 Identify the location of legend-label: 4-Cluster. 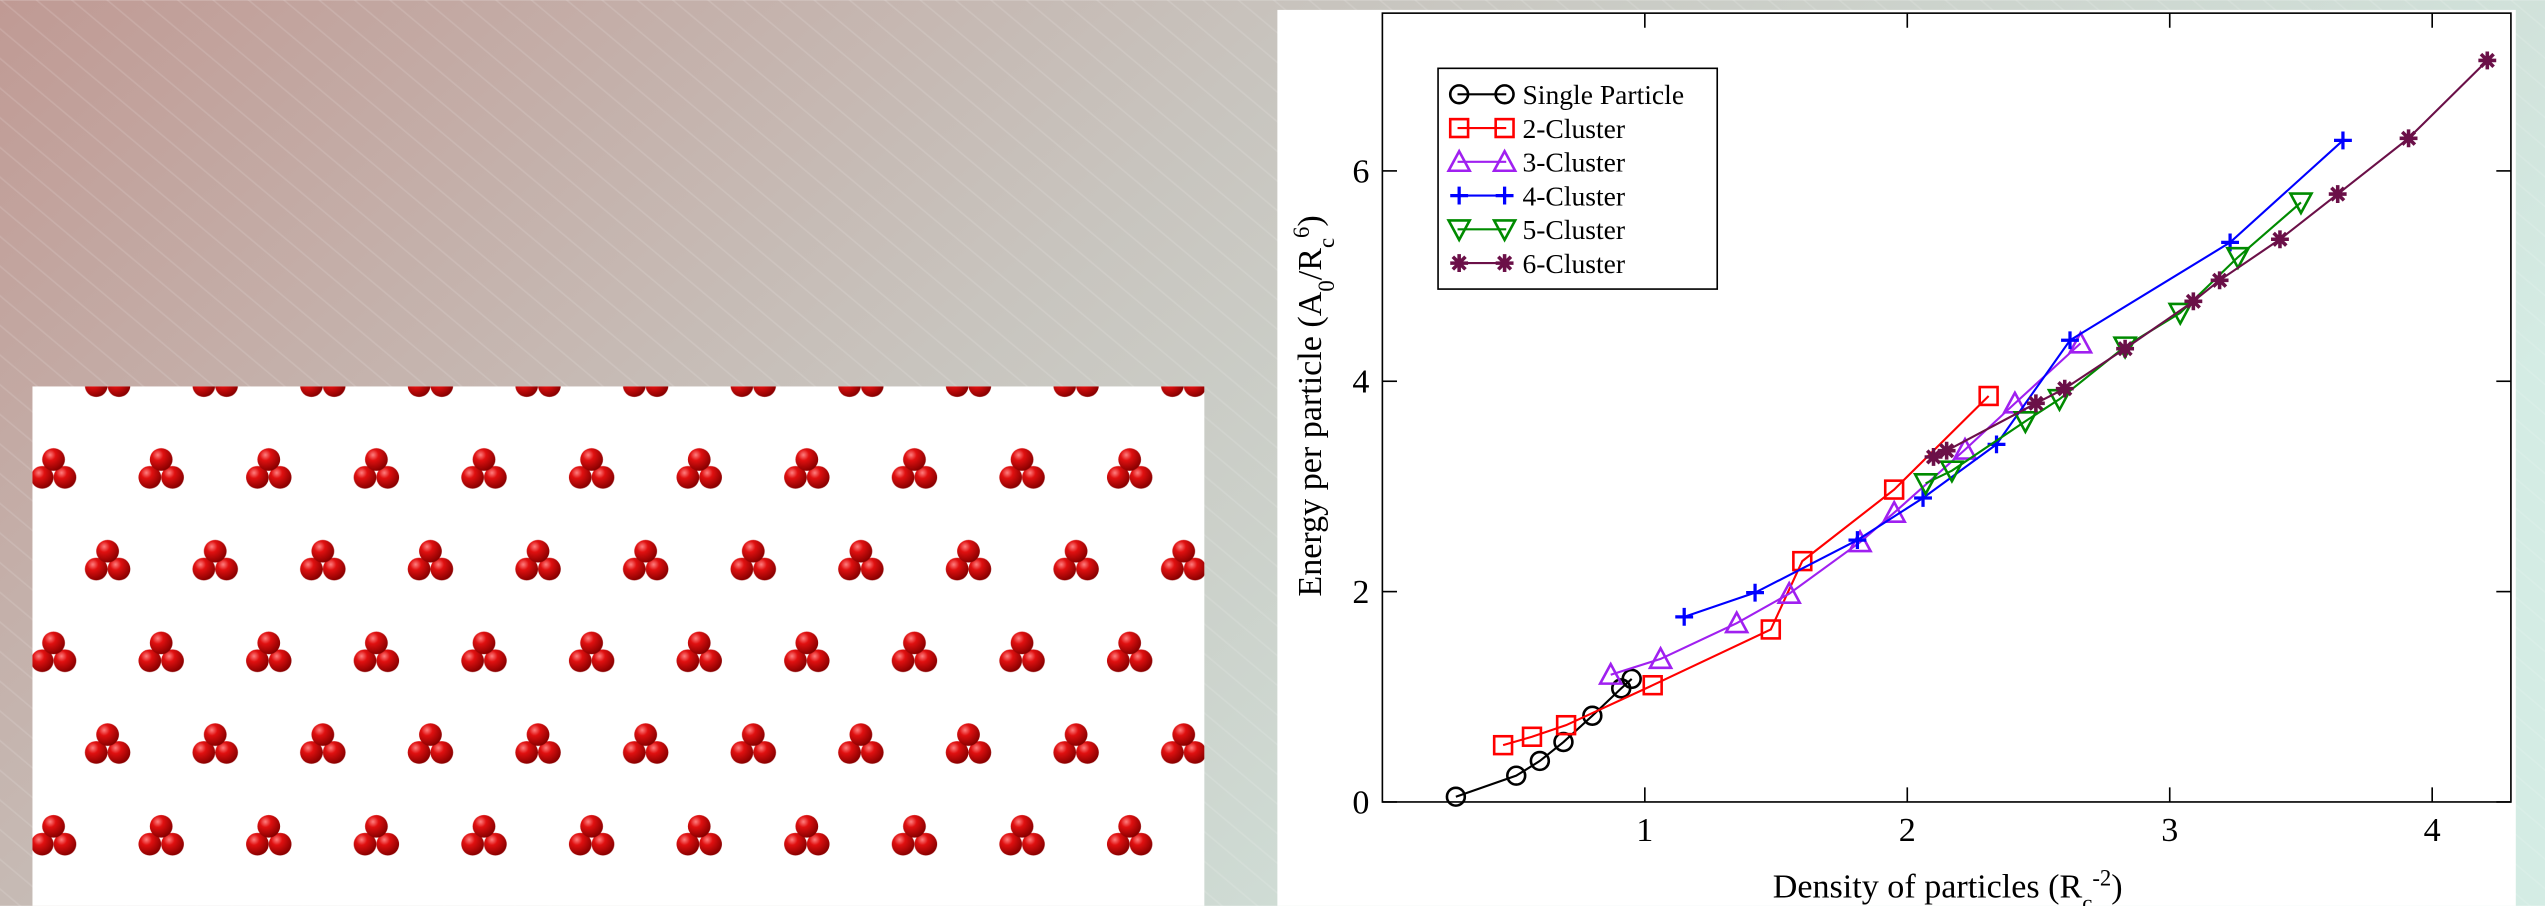
(1573, 195).